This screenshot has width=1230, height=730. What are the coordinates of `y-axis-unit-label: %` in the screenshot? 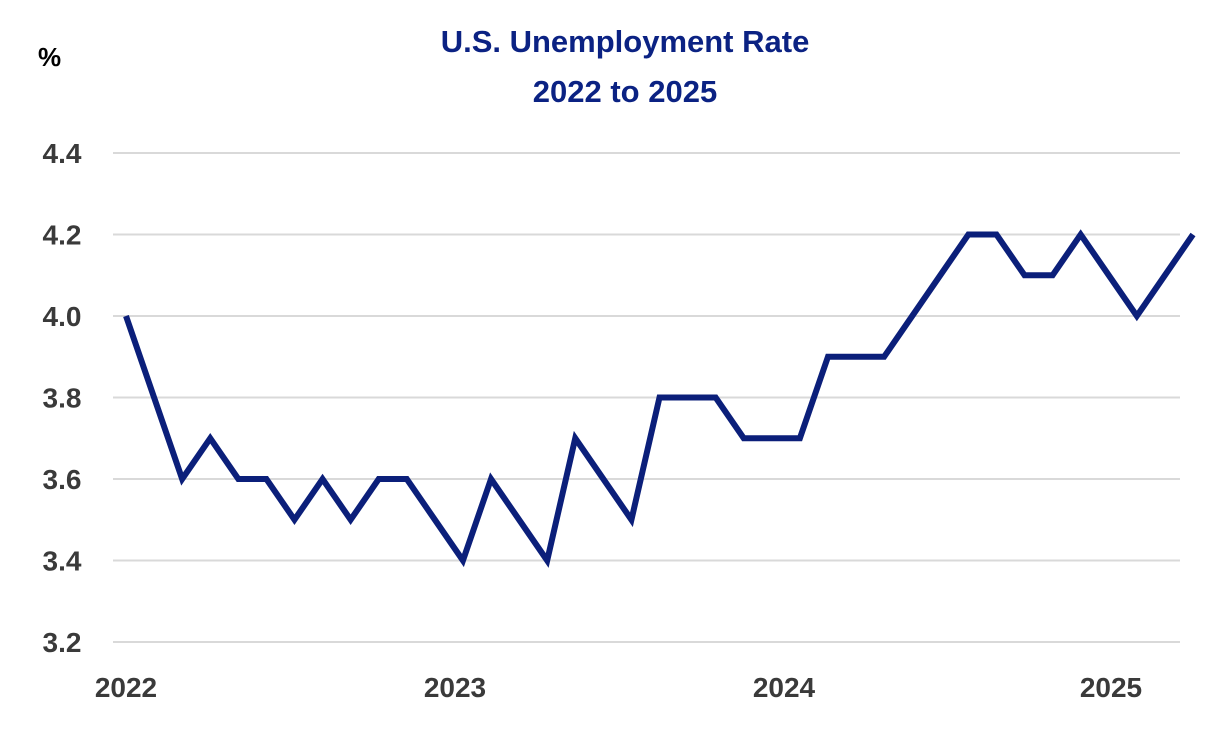 It's located at (49, 57).